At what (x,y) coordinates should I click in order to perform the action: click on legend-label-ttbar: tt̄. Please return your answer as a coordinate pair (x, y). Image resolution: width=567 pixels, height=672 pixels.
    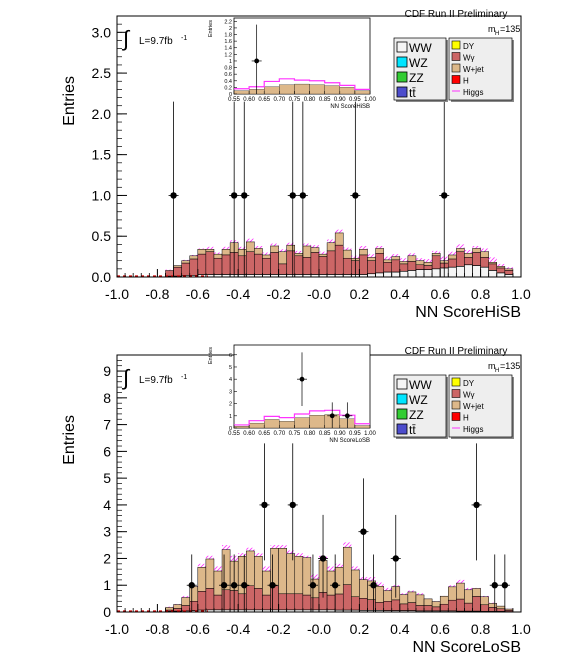
    Looking at the image, I should click on (412, 430).